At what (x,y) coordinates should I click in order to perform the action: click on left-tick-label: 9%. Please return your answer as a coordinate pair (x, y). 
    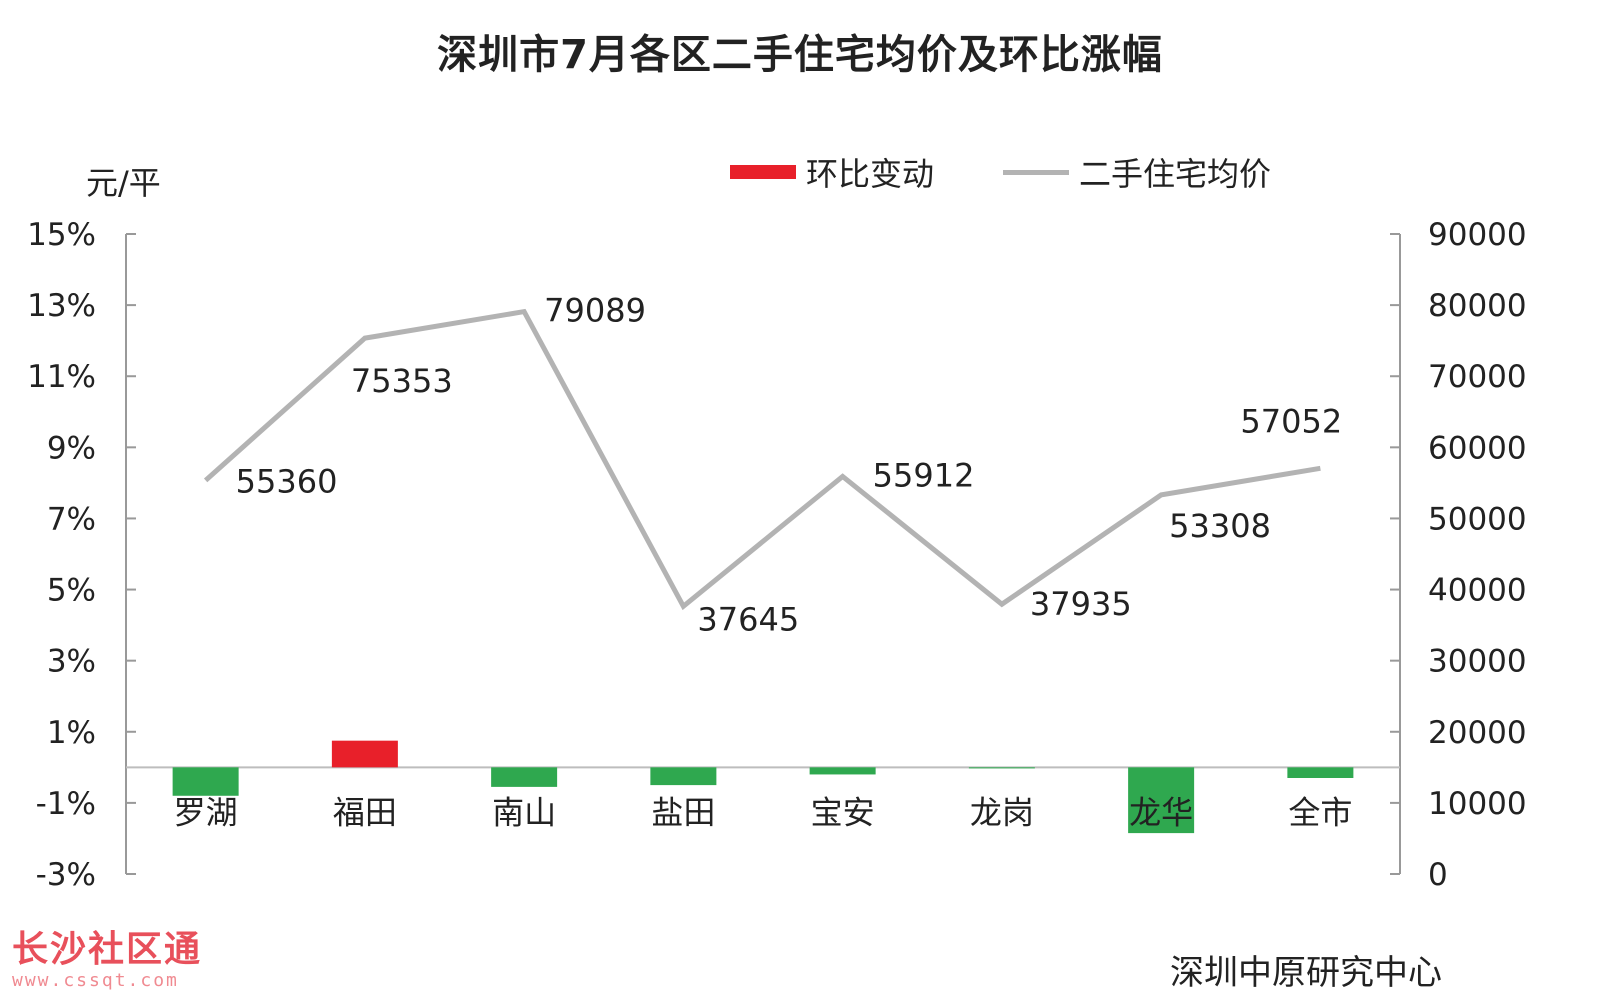
    Looking at the image, I should click on (71, 448).